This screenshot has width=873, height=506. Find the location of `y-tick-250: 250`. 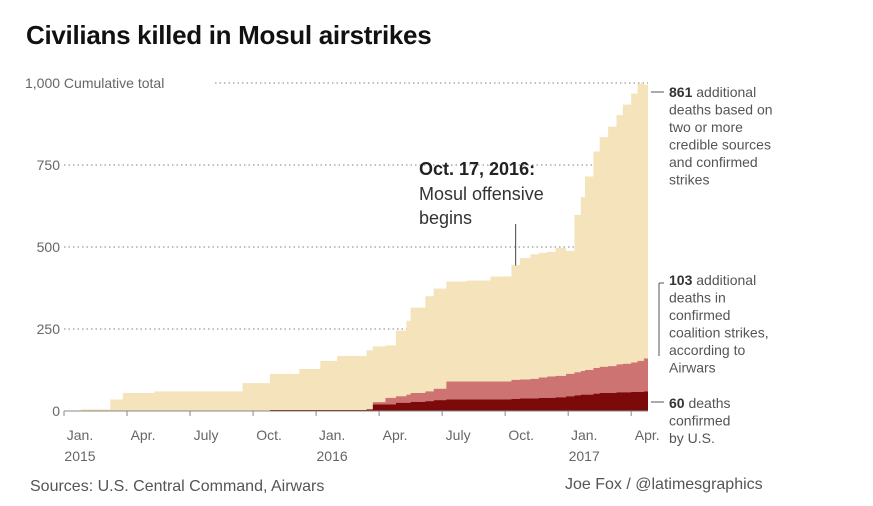

y-tick-250: 250 is located at coordinates (49, 329).